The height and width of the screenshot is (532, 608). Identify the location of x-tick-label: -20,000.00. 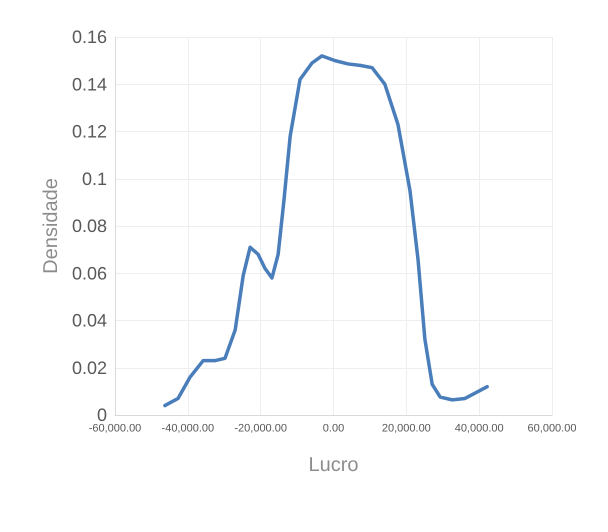
(260, 428).